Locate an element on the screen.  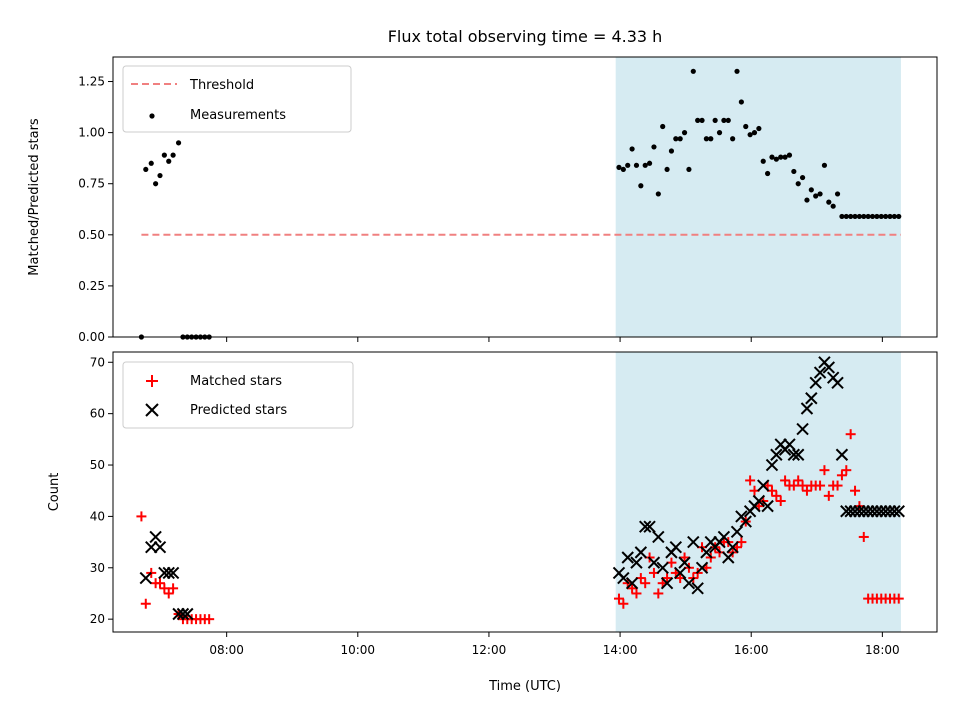
bottom-y-tick-label: 60 is located at coordinates (97, 414).